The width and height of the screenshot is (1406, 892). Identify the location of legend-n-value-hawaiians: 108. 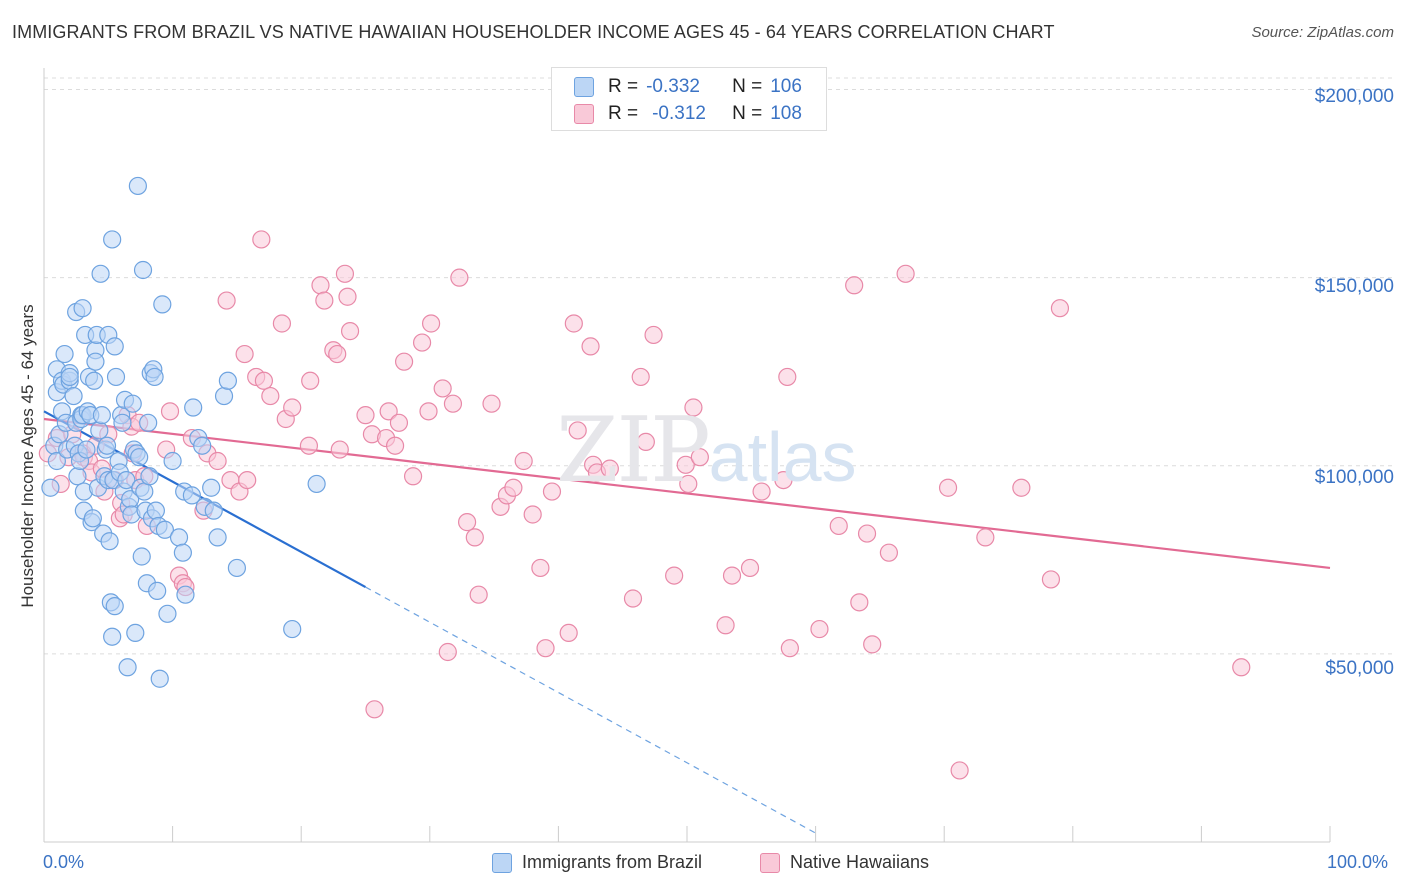
(786, 113).